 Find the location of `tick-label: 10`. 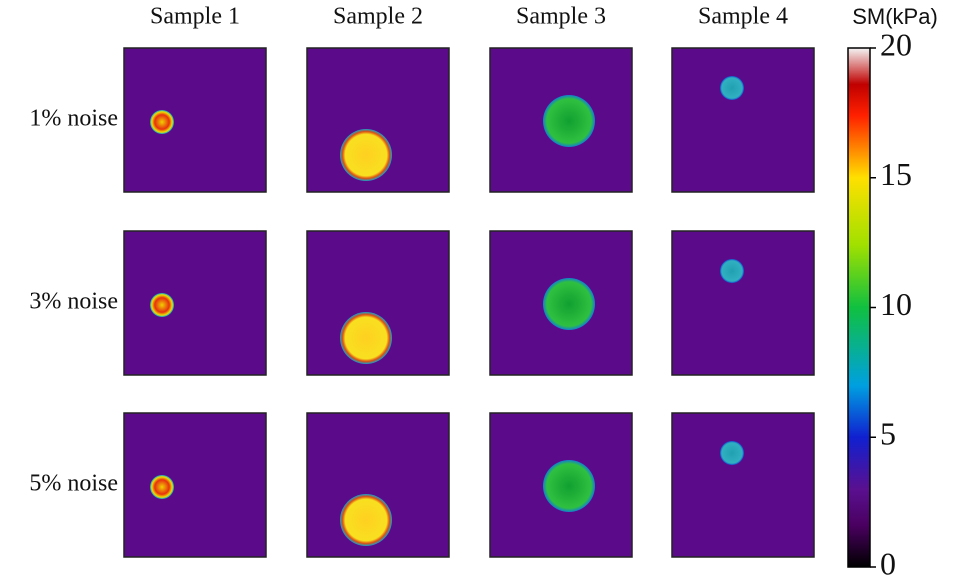

tick-label: 10 is located at coordinates (896, 304).